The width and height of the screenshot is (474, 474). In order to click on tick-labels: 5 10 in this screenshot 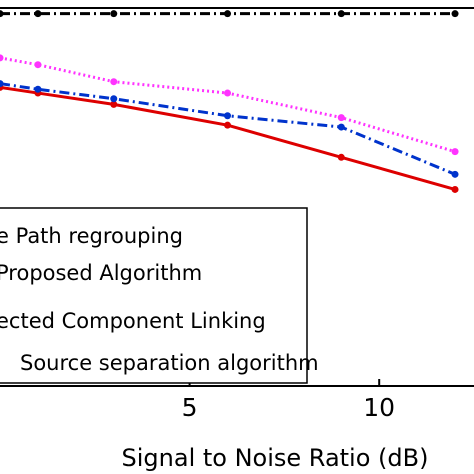, I will do `click(288, 400)`.